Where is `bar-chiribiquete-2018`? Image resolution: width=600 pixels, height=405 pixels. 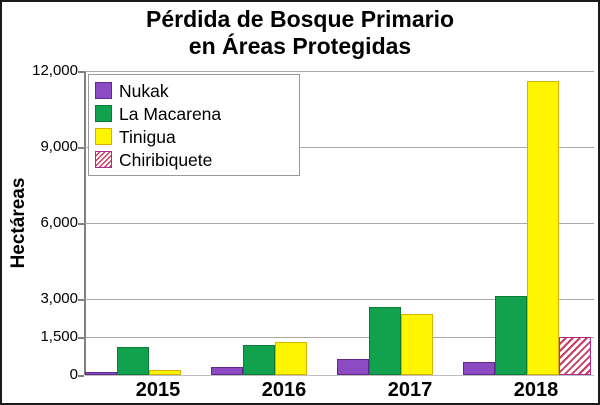
bar-chiribiquete-2018 is located at coordinates (575, 356).